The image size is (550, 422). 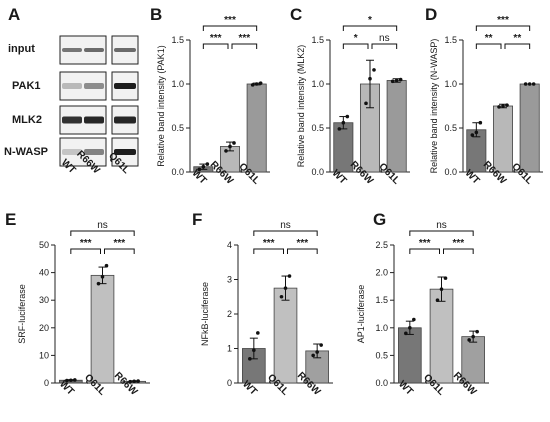 What do you see at coordinates (197, 219) in the screenshot?
I see `panel-letter-f: F` at bounding box center [197, 219].